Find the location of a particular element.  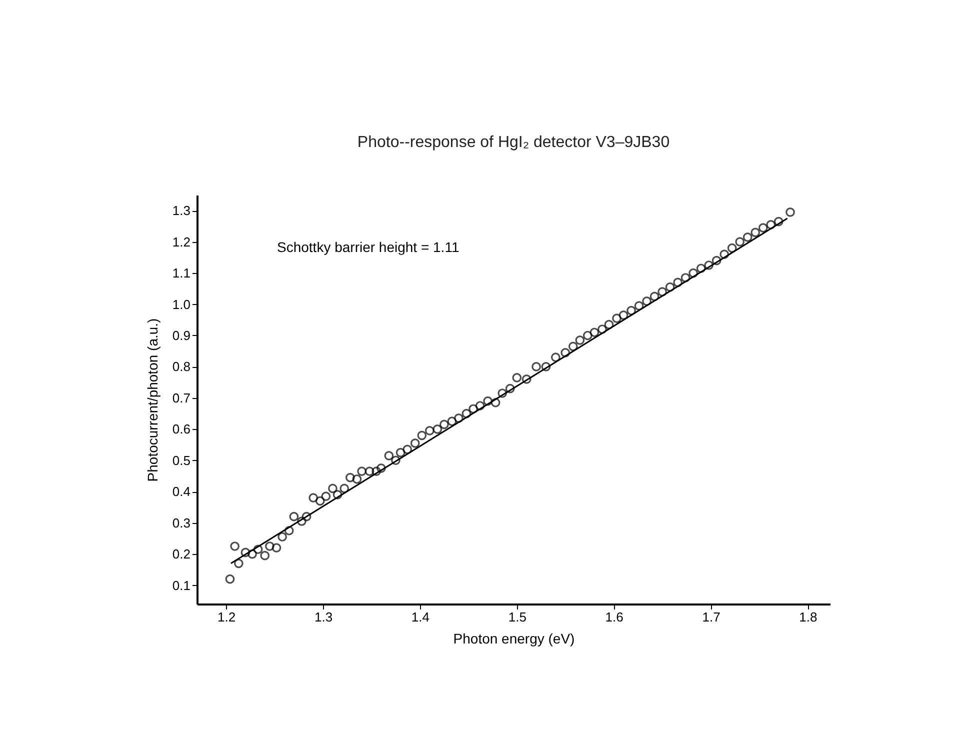

y-tick-label: 1.0 is located at coordinates (181, 304).